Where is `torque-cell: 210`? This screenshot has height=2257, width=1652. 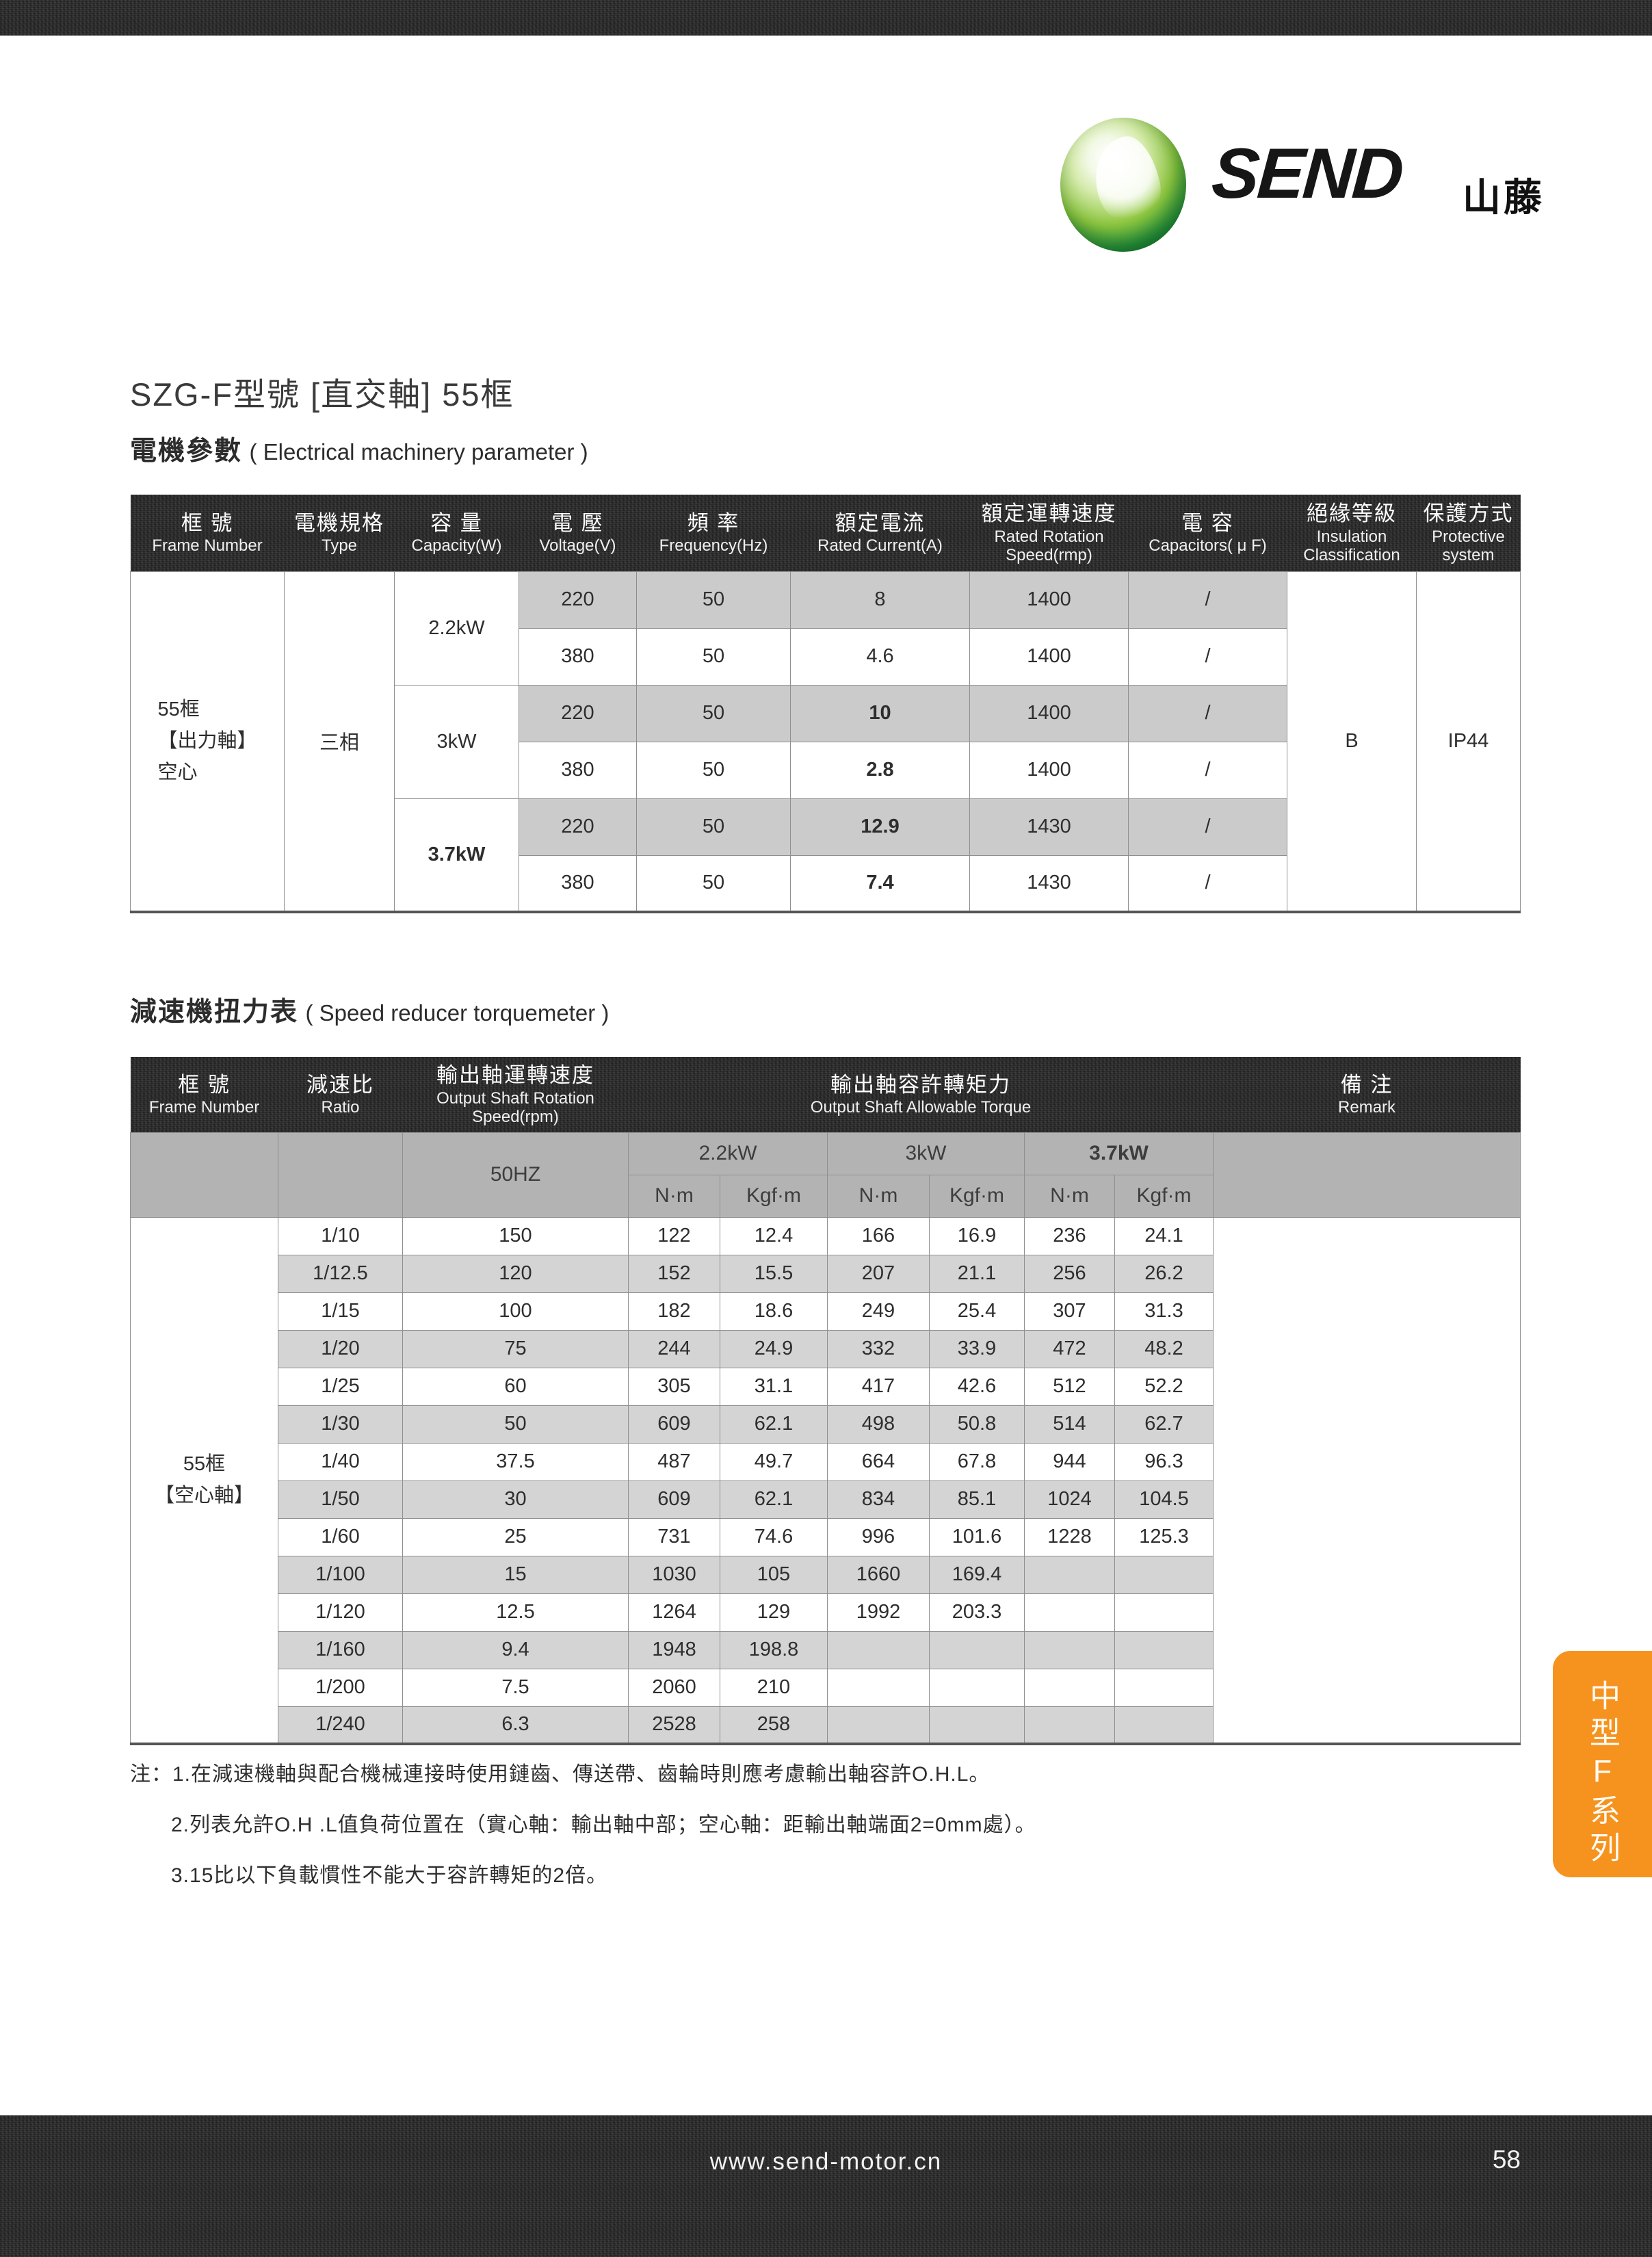
torque-cell: 210 is located at coordinates (774, 1687).